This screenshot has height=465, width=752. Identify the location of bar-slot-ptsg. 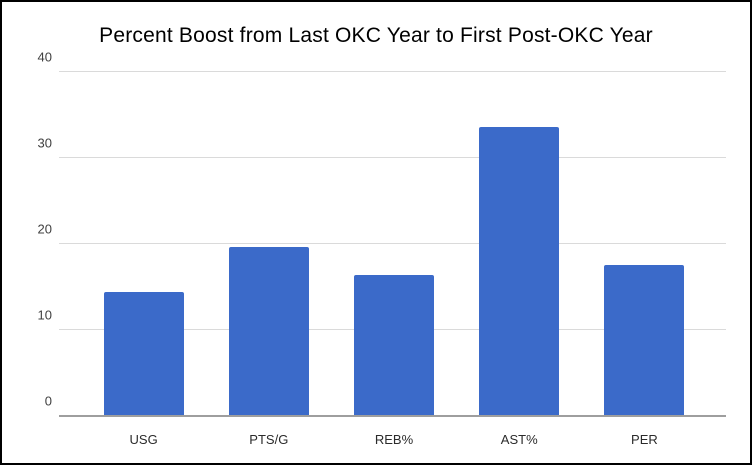
(268, 244).